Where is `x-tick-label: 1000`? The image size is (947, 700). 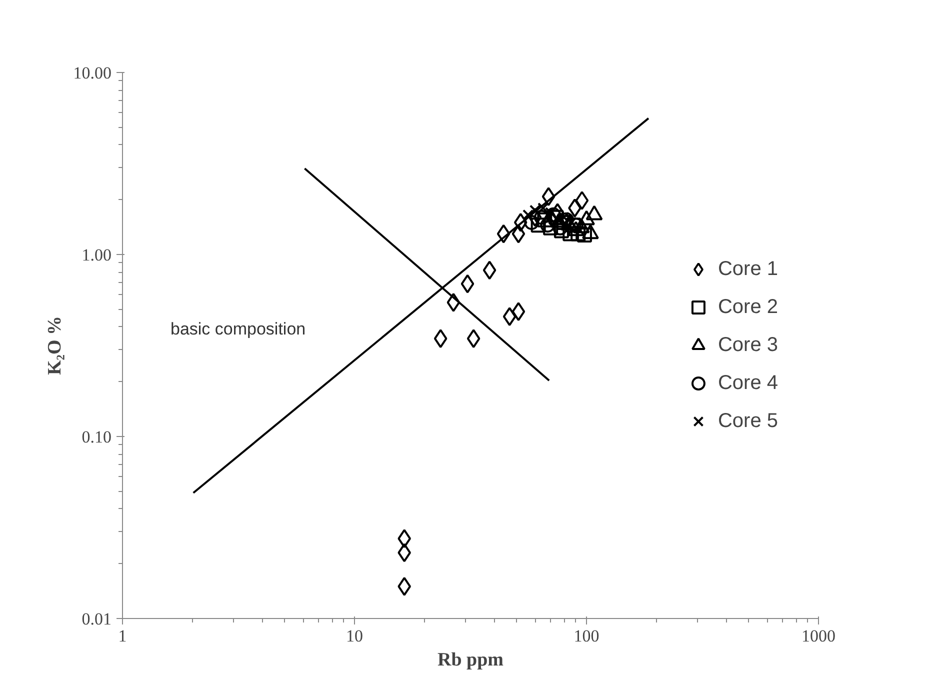 x-tick-label: 1000 is located at coordinates (819, 636).